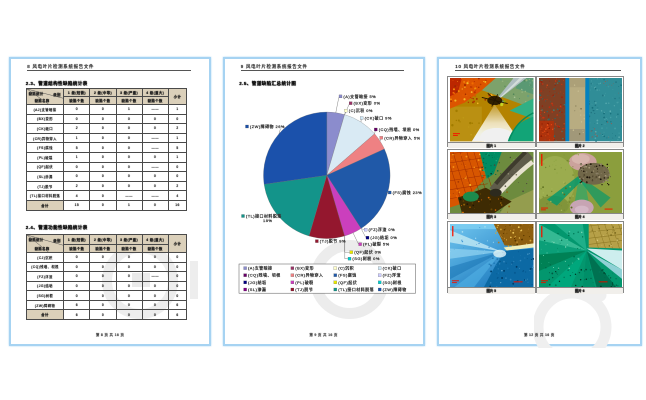  I want to click on svg-text: (PL)破裂, so click(304, 282).